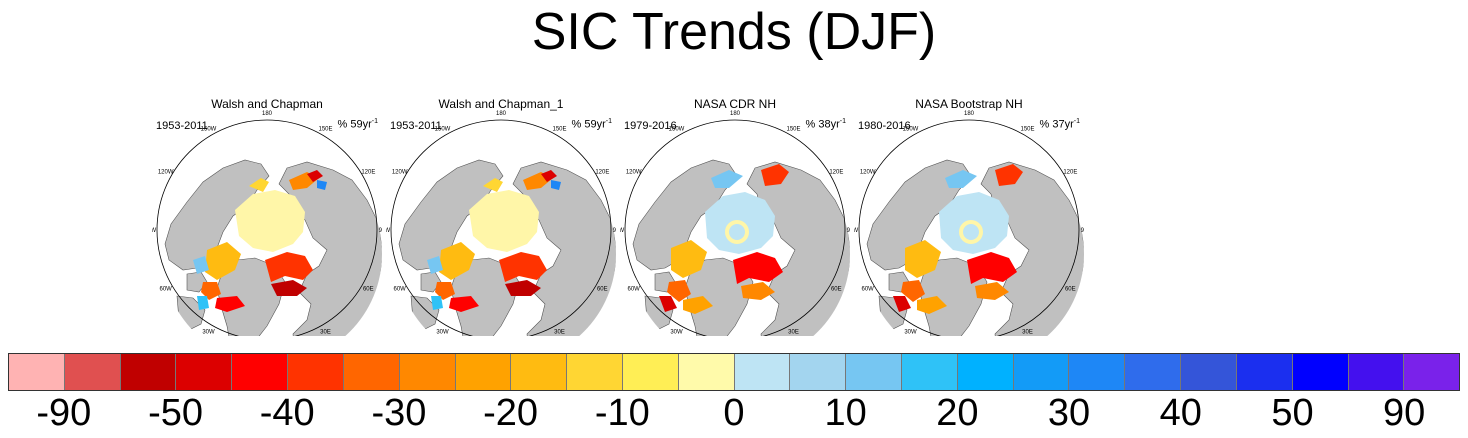 The width and height of the screenshot is (1468, 438). I want to click on units-text: % 38yr, so click(822, 124).